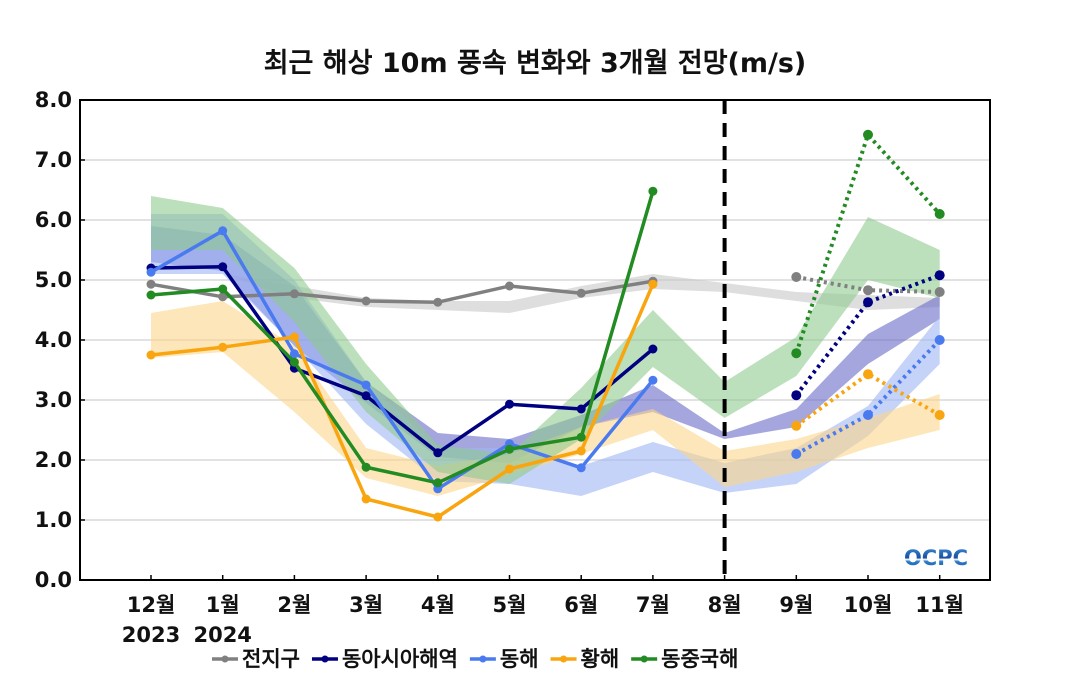 Image resolution: width=1070 pixels, height=700 pixels. What do you see at coordinates (519, 659) in the screenshot?
I see `legend-label: 동해` at bounding box center [519, 659].